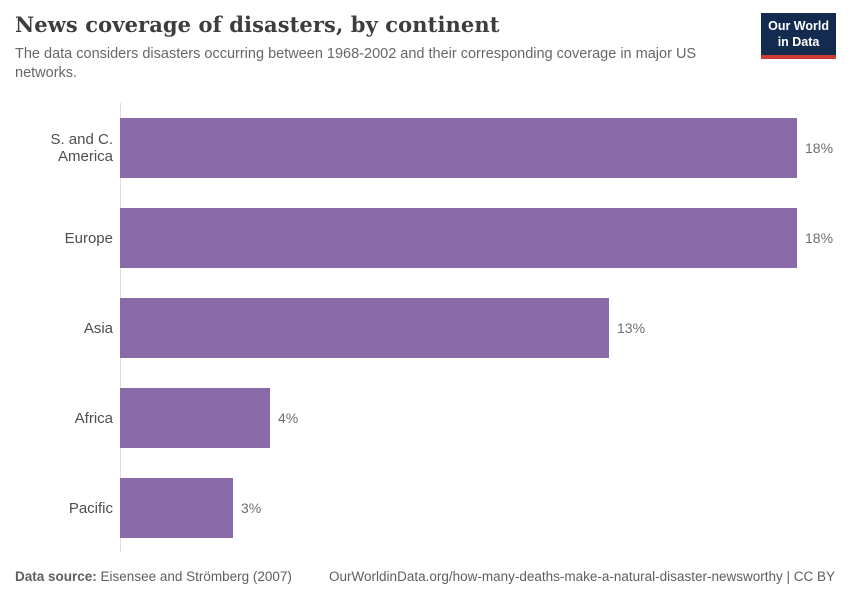  Describe the element at coordinates (458, 148) in the screenshot. I see `bar-s-and-c-america` at that location.